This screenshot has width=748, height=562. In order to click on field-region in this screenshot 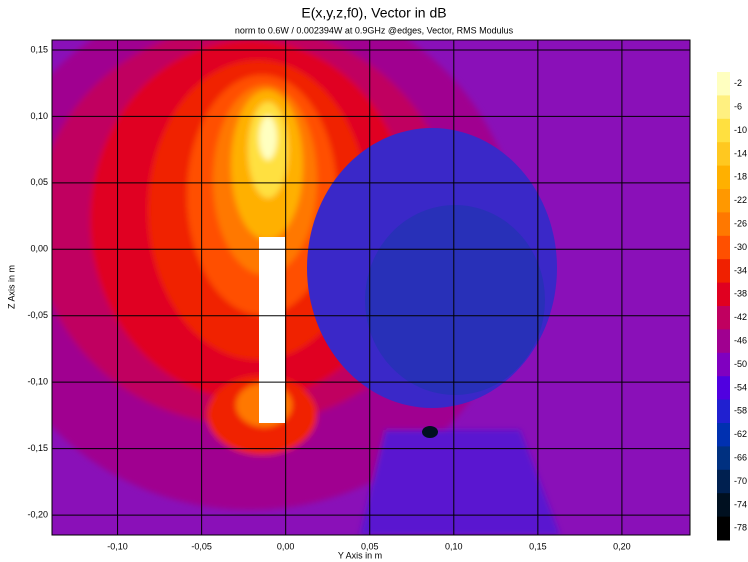, I will do `click(268, 138)`.